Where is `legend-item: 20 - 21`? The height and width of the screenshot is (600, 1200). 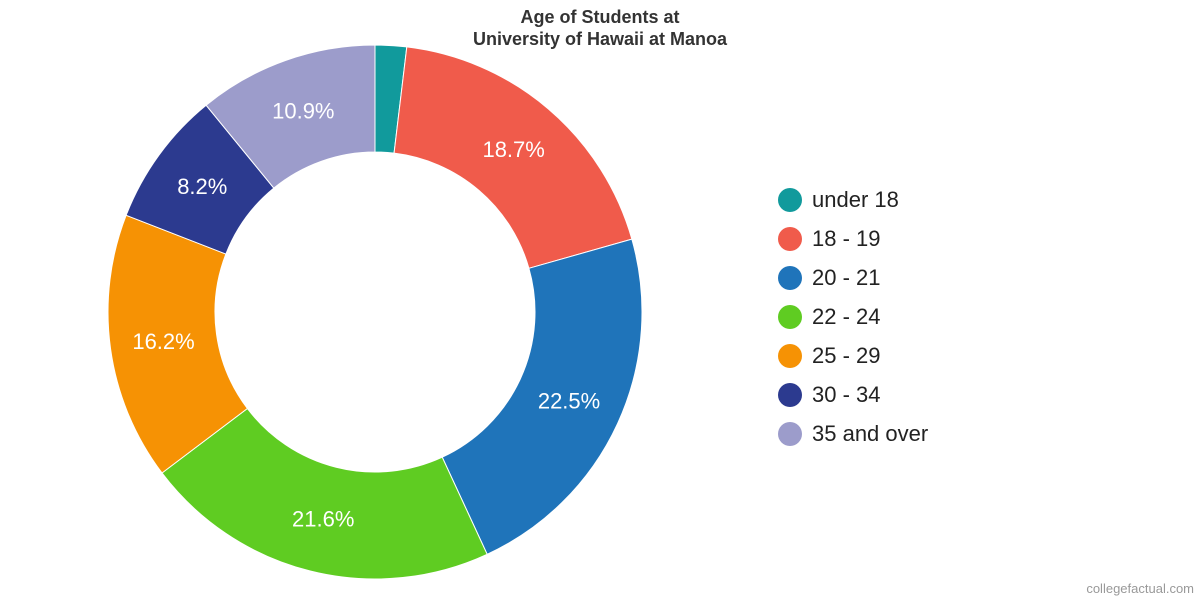 legend-item: 20 - 21 is located at coordinates (853, 277).